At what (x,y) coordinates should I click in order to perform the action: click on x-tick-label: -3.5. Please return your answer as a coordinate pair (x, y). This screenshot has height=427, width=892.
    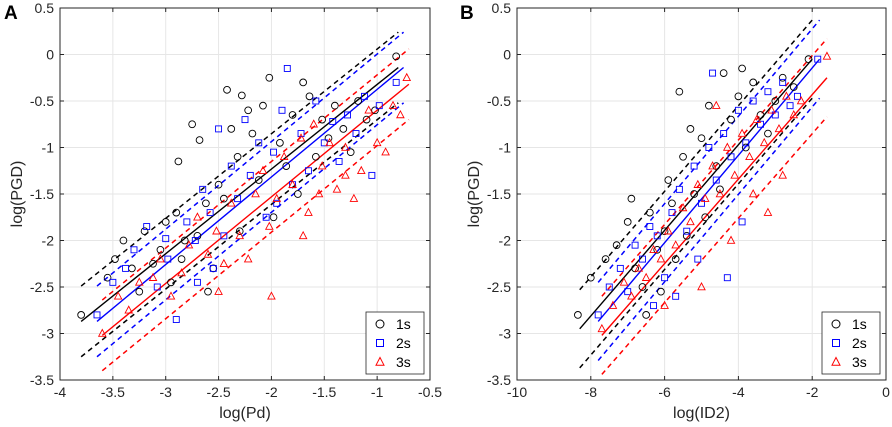
    Looking at the image, I should click on (113, 392).